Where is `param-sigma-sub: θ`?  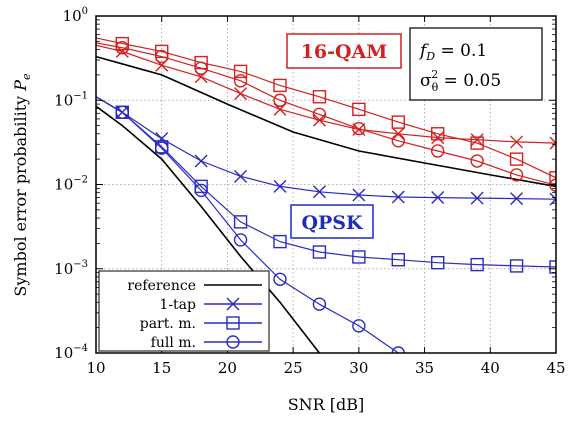 param-sigma-sub: θ is located at coordinates (435, 87).